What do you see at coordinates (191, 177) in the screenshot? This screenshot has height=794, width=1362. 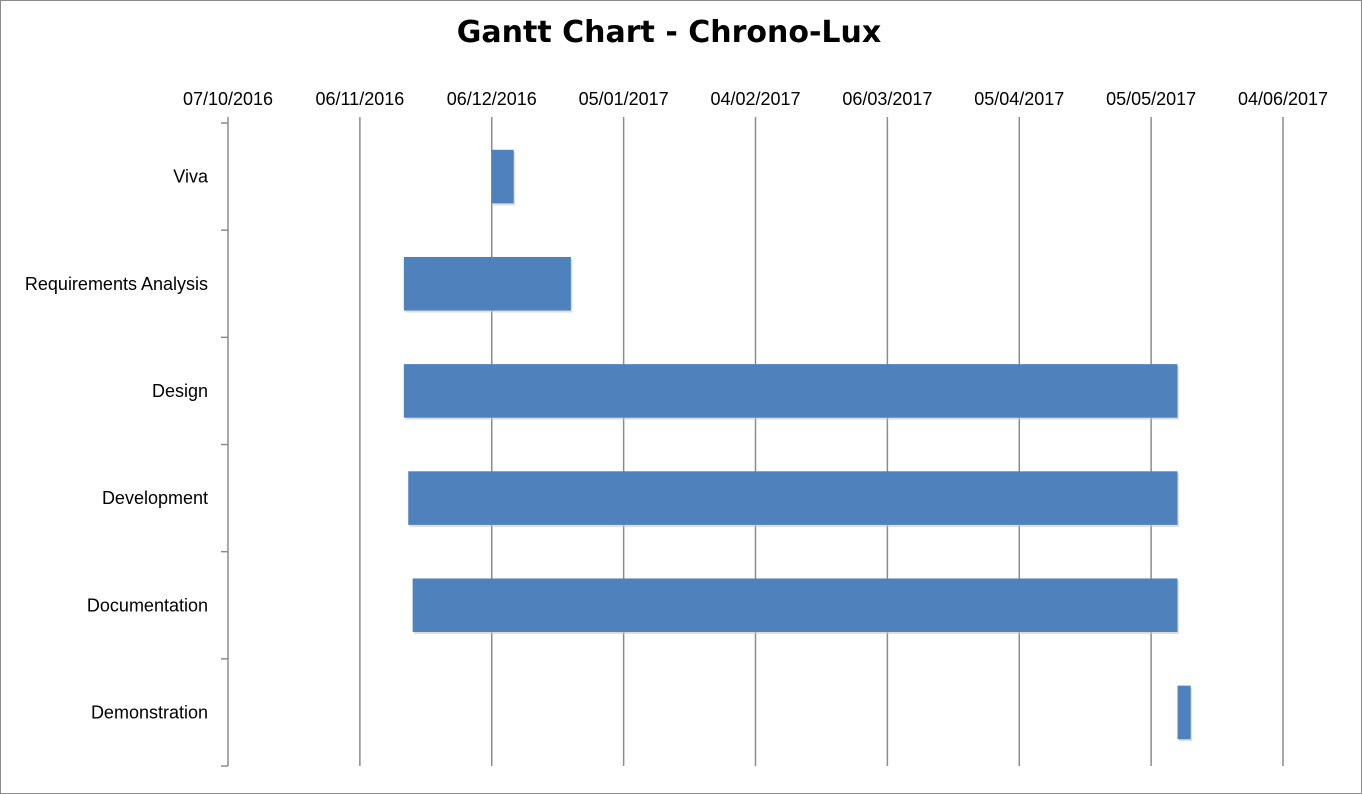 I see `task-label: Viva` at bounding box center [191, 177].